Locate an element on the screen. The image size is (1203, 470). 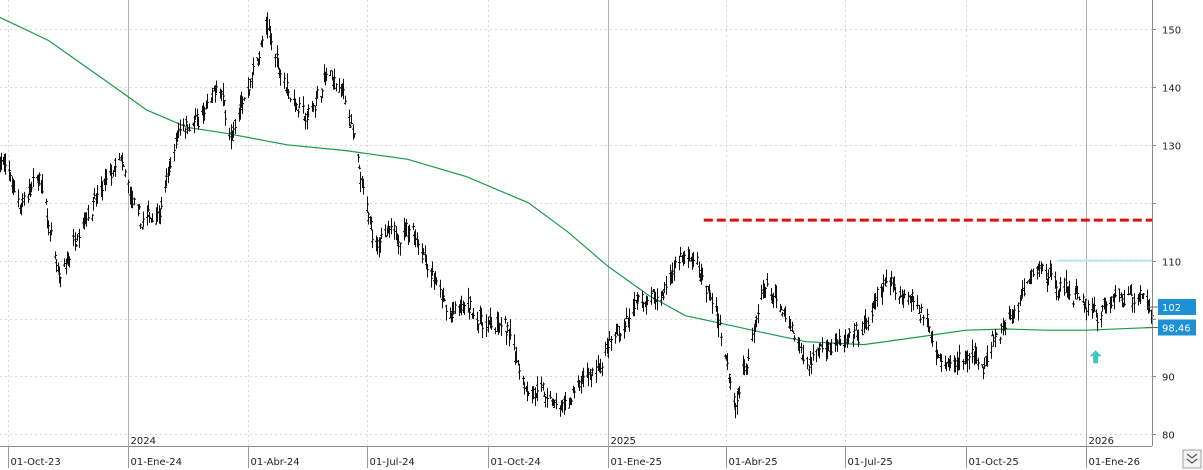
scroll-down-button is located at coordinates (1192, 459).